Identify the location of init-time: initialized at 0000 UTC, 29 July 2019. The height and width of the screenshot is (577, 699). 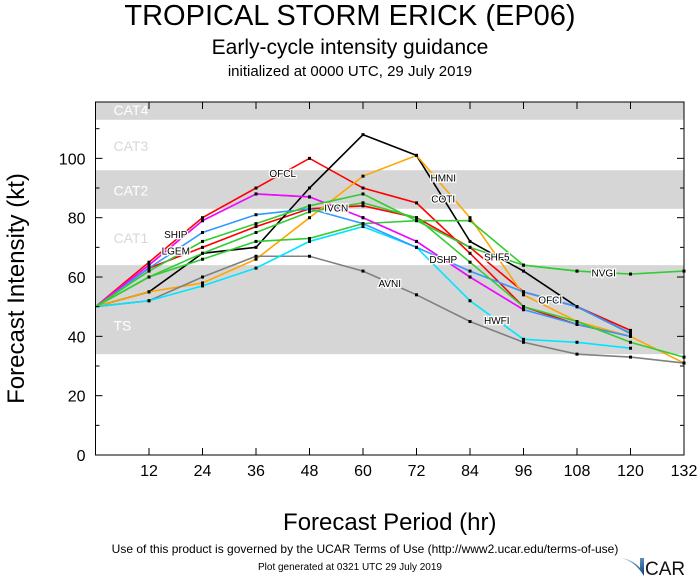
(350, 71).